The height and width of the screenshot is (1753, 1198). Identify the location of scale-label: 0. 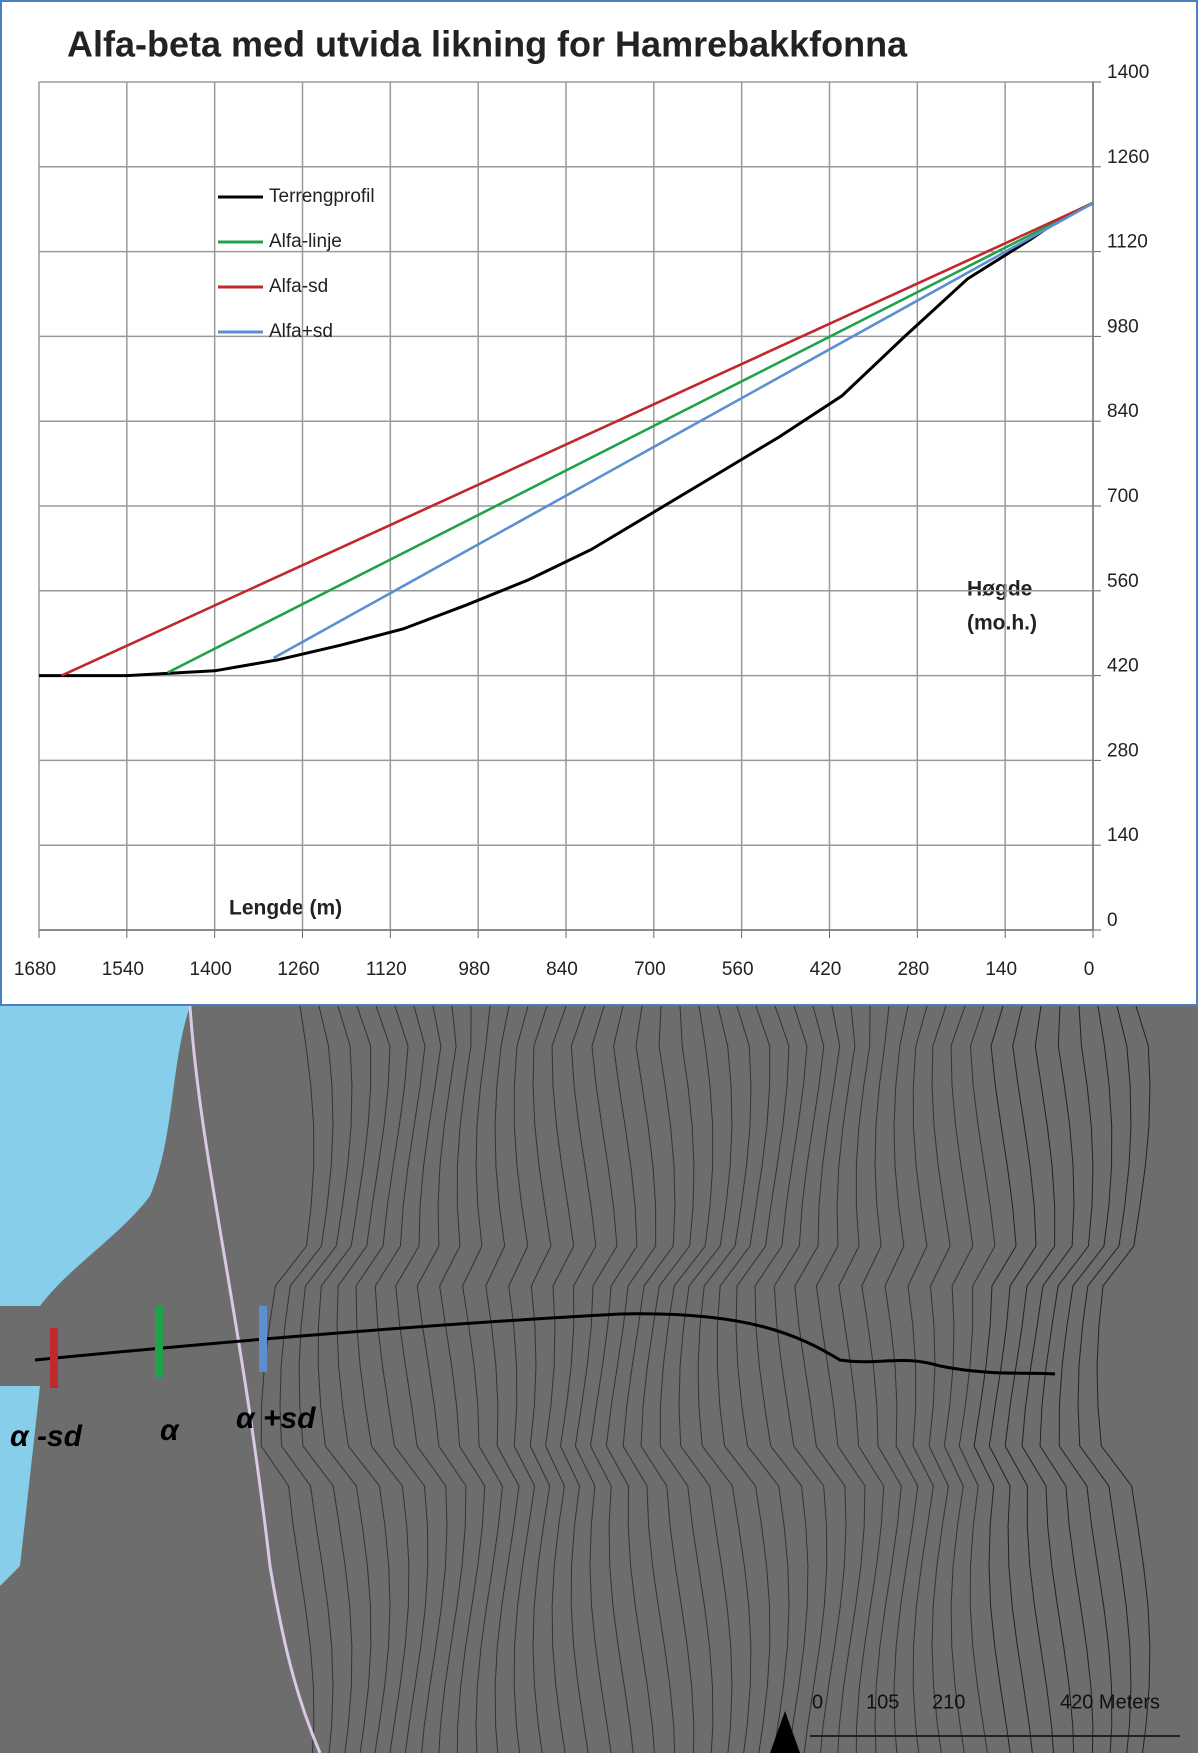
(817, 1702).